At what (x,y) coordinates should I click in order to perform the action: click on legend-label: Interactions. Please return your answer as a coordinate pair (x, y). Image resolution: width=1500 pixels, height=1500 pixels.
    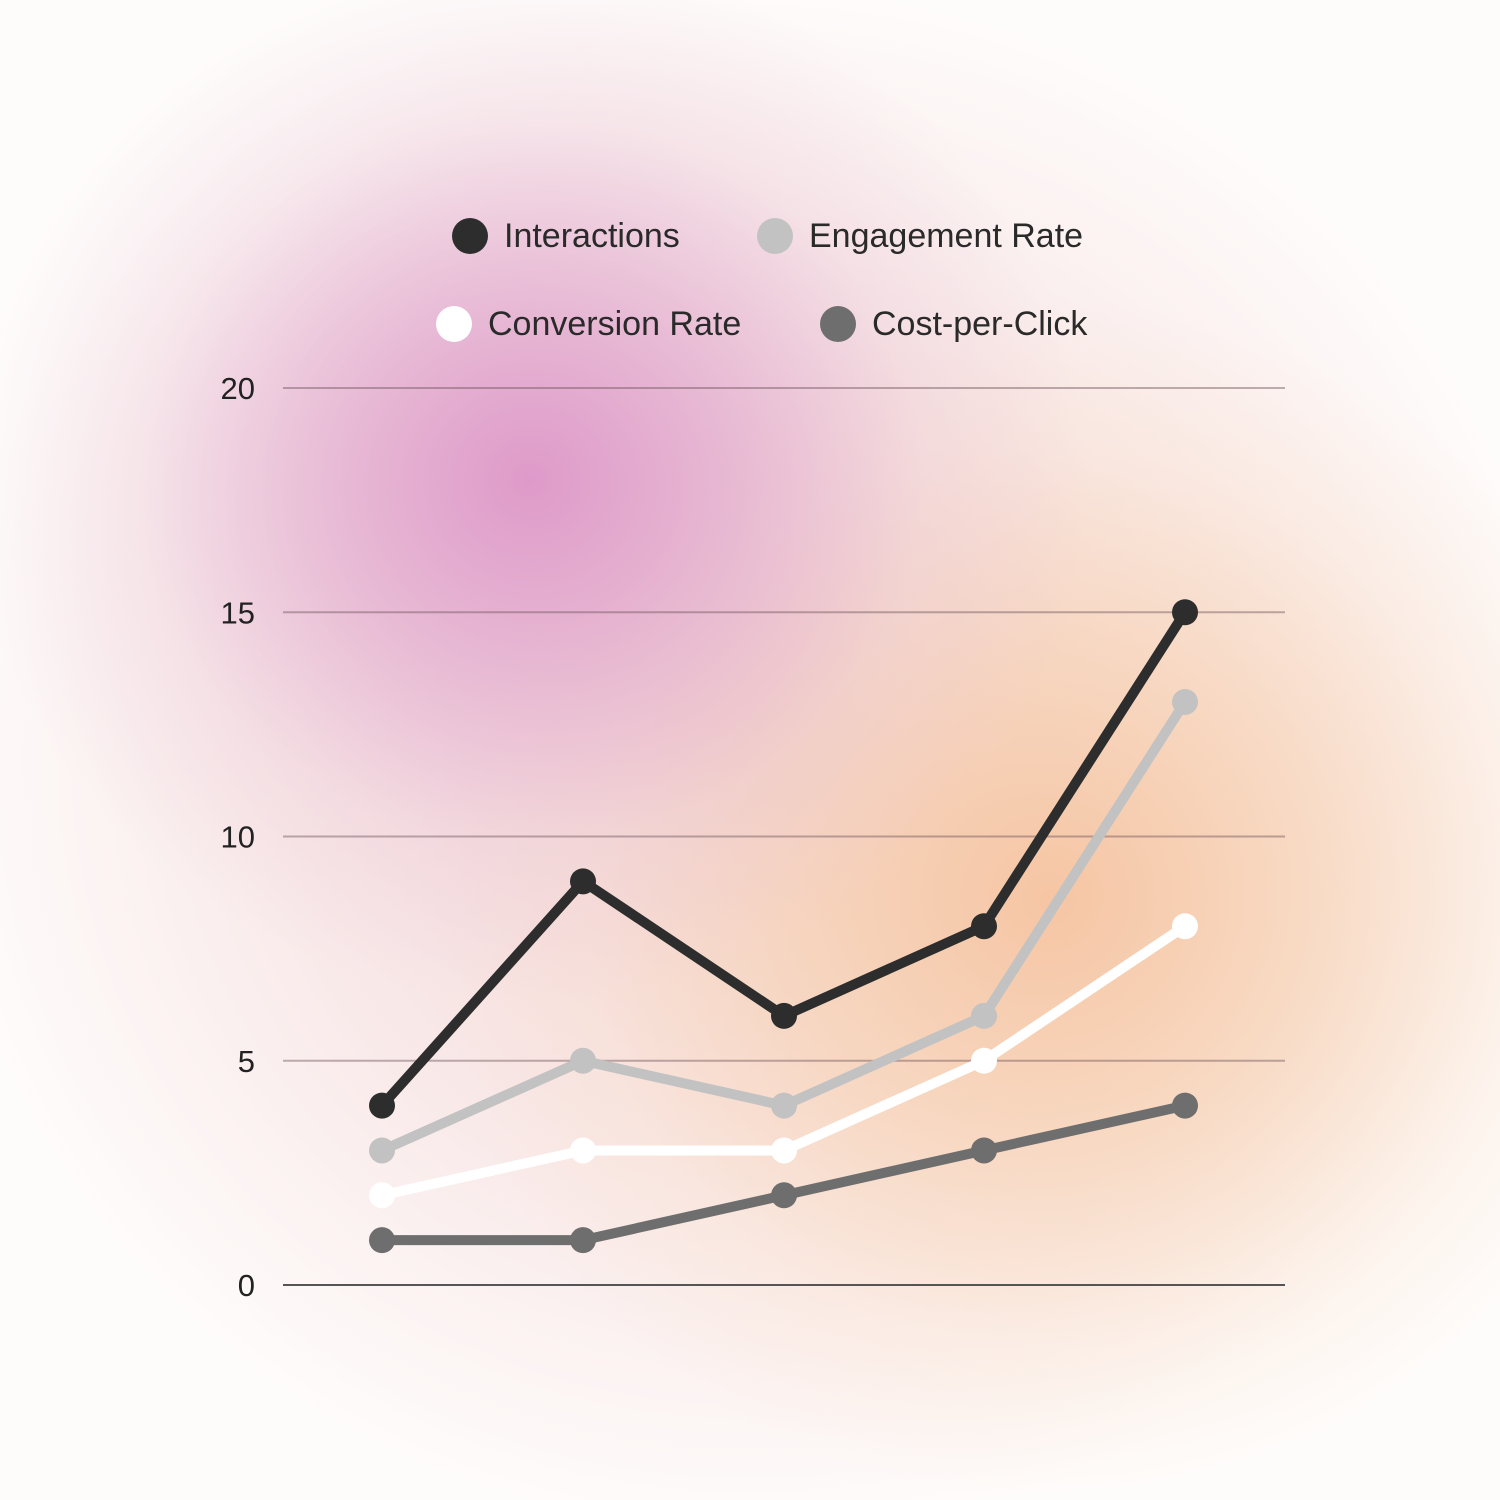
    Looking at the image, I should click on (592, 236).